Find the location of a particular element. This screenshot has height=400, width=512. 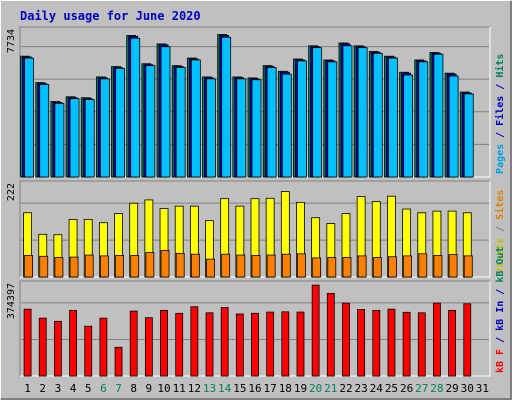

x-tick-label: 5 is located at coordinates (88, 388).